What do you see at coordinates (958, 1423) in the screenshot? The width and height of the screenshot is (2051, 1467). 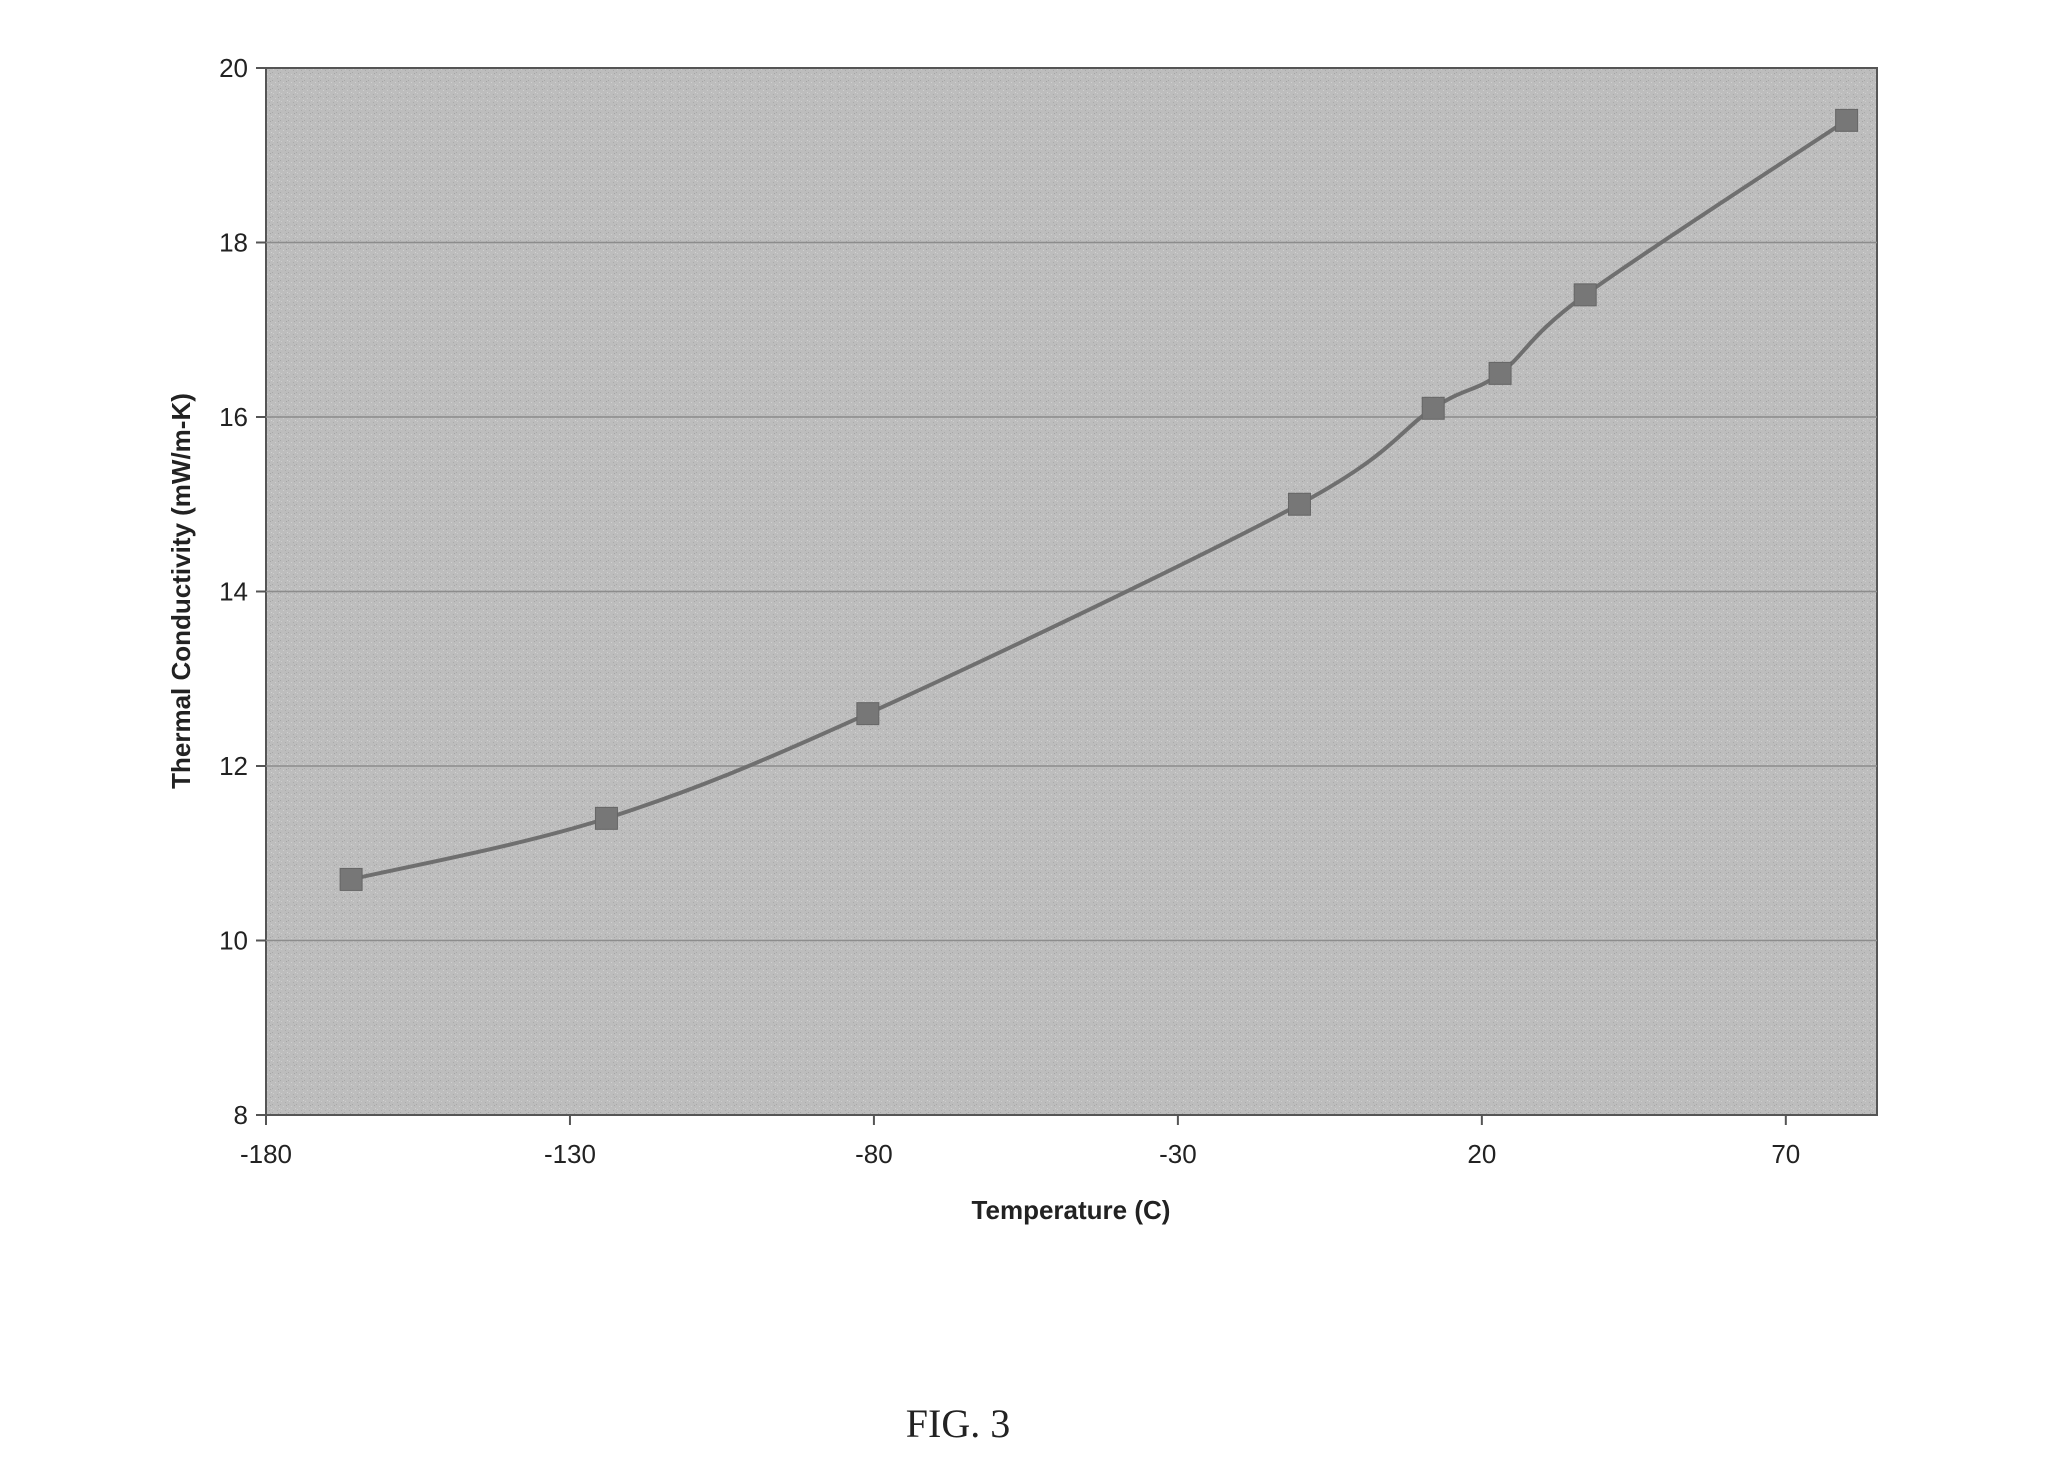 I see `figure-caption: FIG. 3` at bounding box center [958, 1423].